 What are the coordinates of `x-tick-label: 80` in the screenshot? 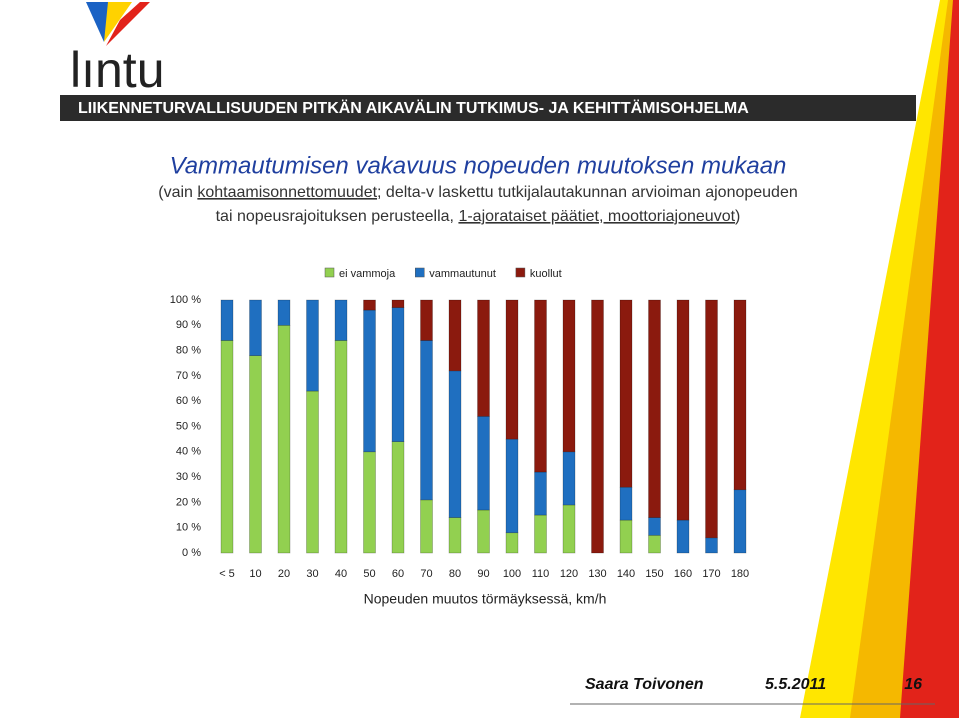 It's located at (455, 574).